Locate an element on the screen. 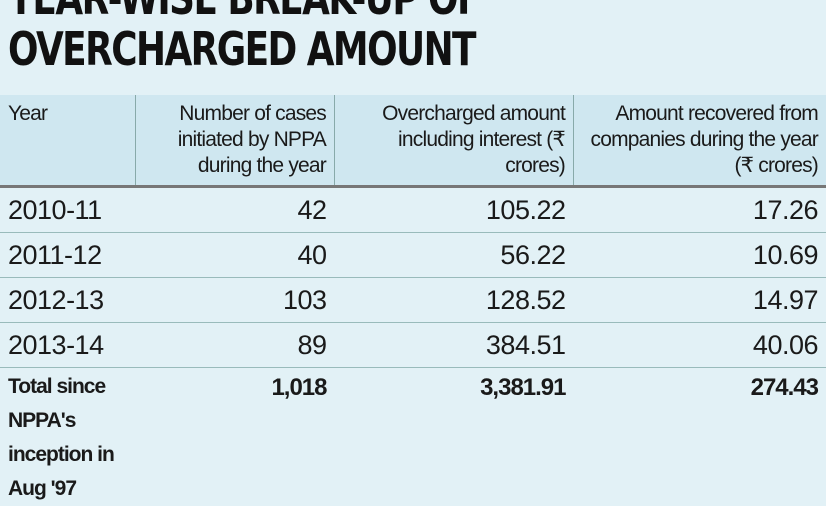 The width and height of the screenshot is (826, 506). total-overcharged: 3,381.91 is located at coordinates (454, 437).